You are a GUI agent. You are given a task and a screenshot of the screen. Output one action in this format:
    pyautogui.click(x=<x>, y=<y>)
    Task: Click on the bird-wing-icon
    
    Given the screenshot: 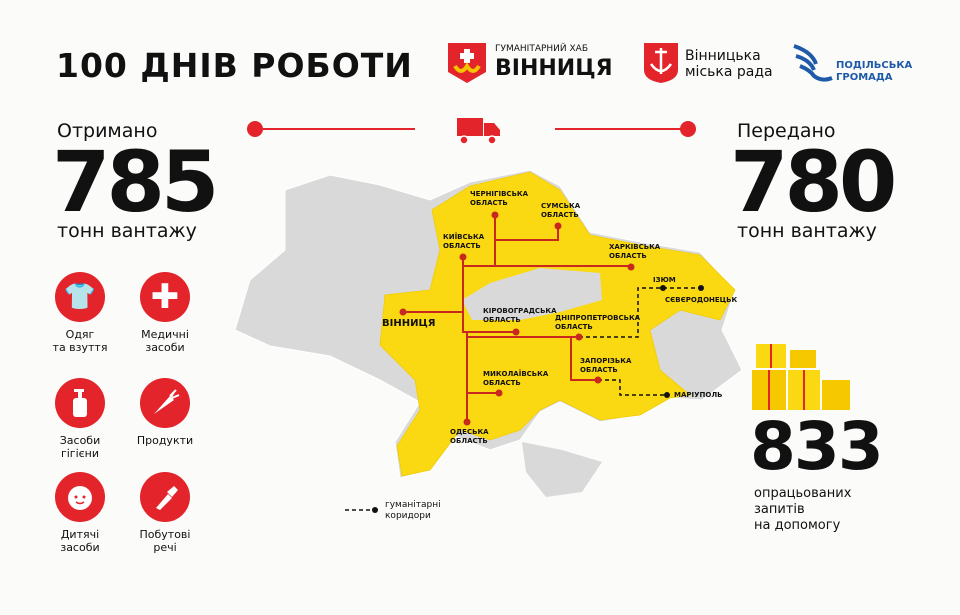 What is the action you would take?
    pyautogui.click(x=813, y=63)
    